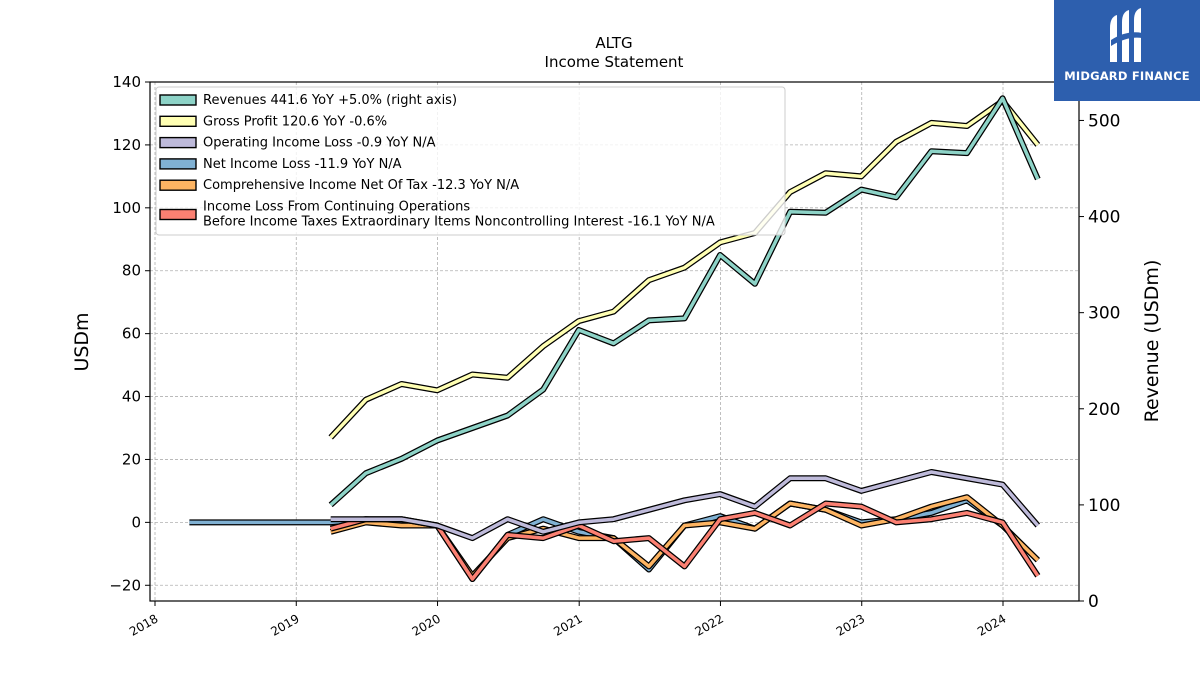  What do you see at coordinates (284, 624) in the screenshot?
I see `x-tick-label: 2019` at bounding box center [284, 624].